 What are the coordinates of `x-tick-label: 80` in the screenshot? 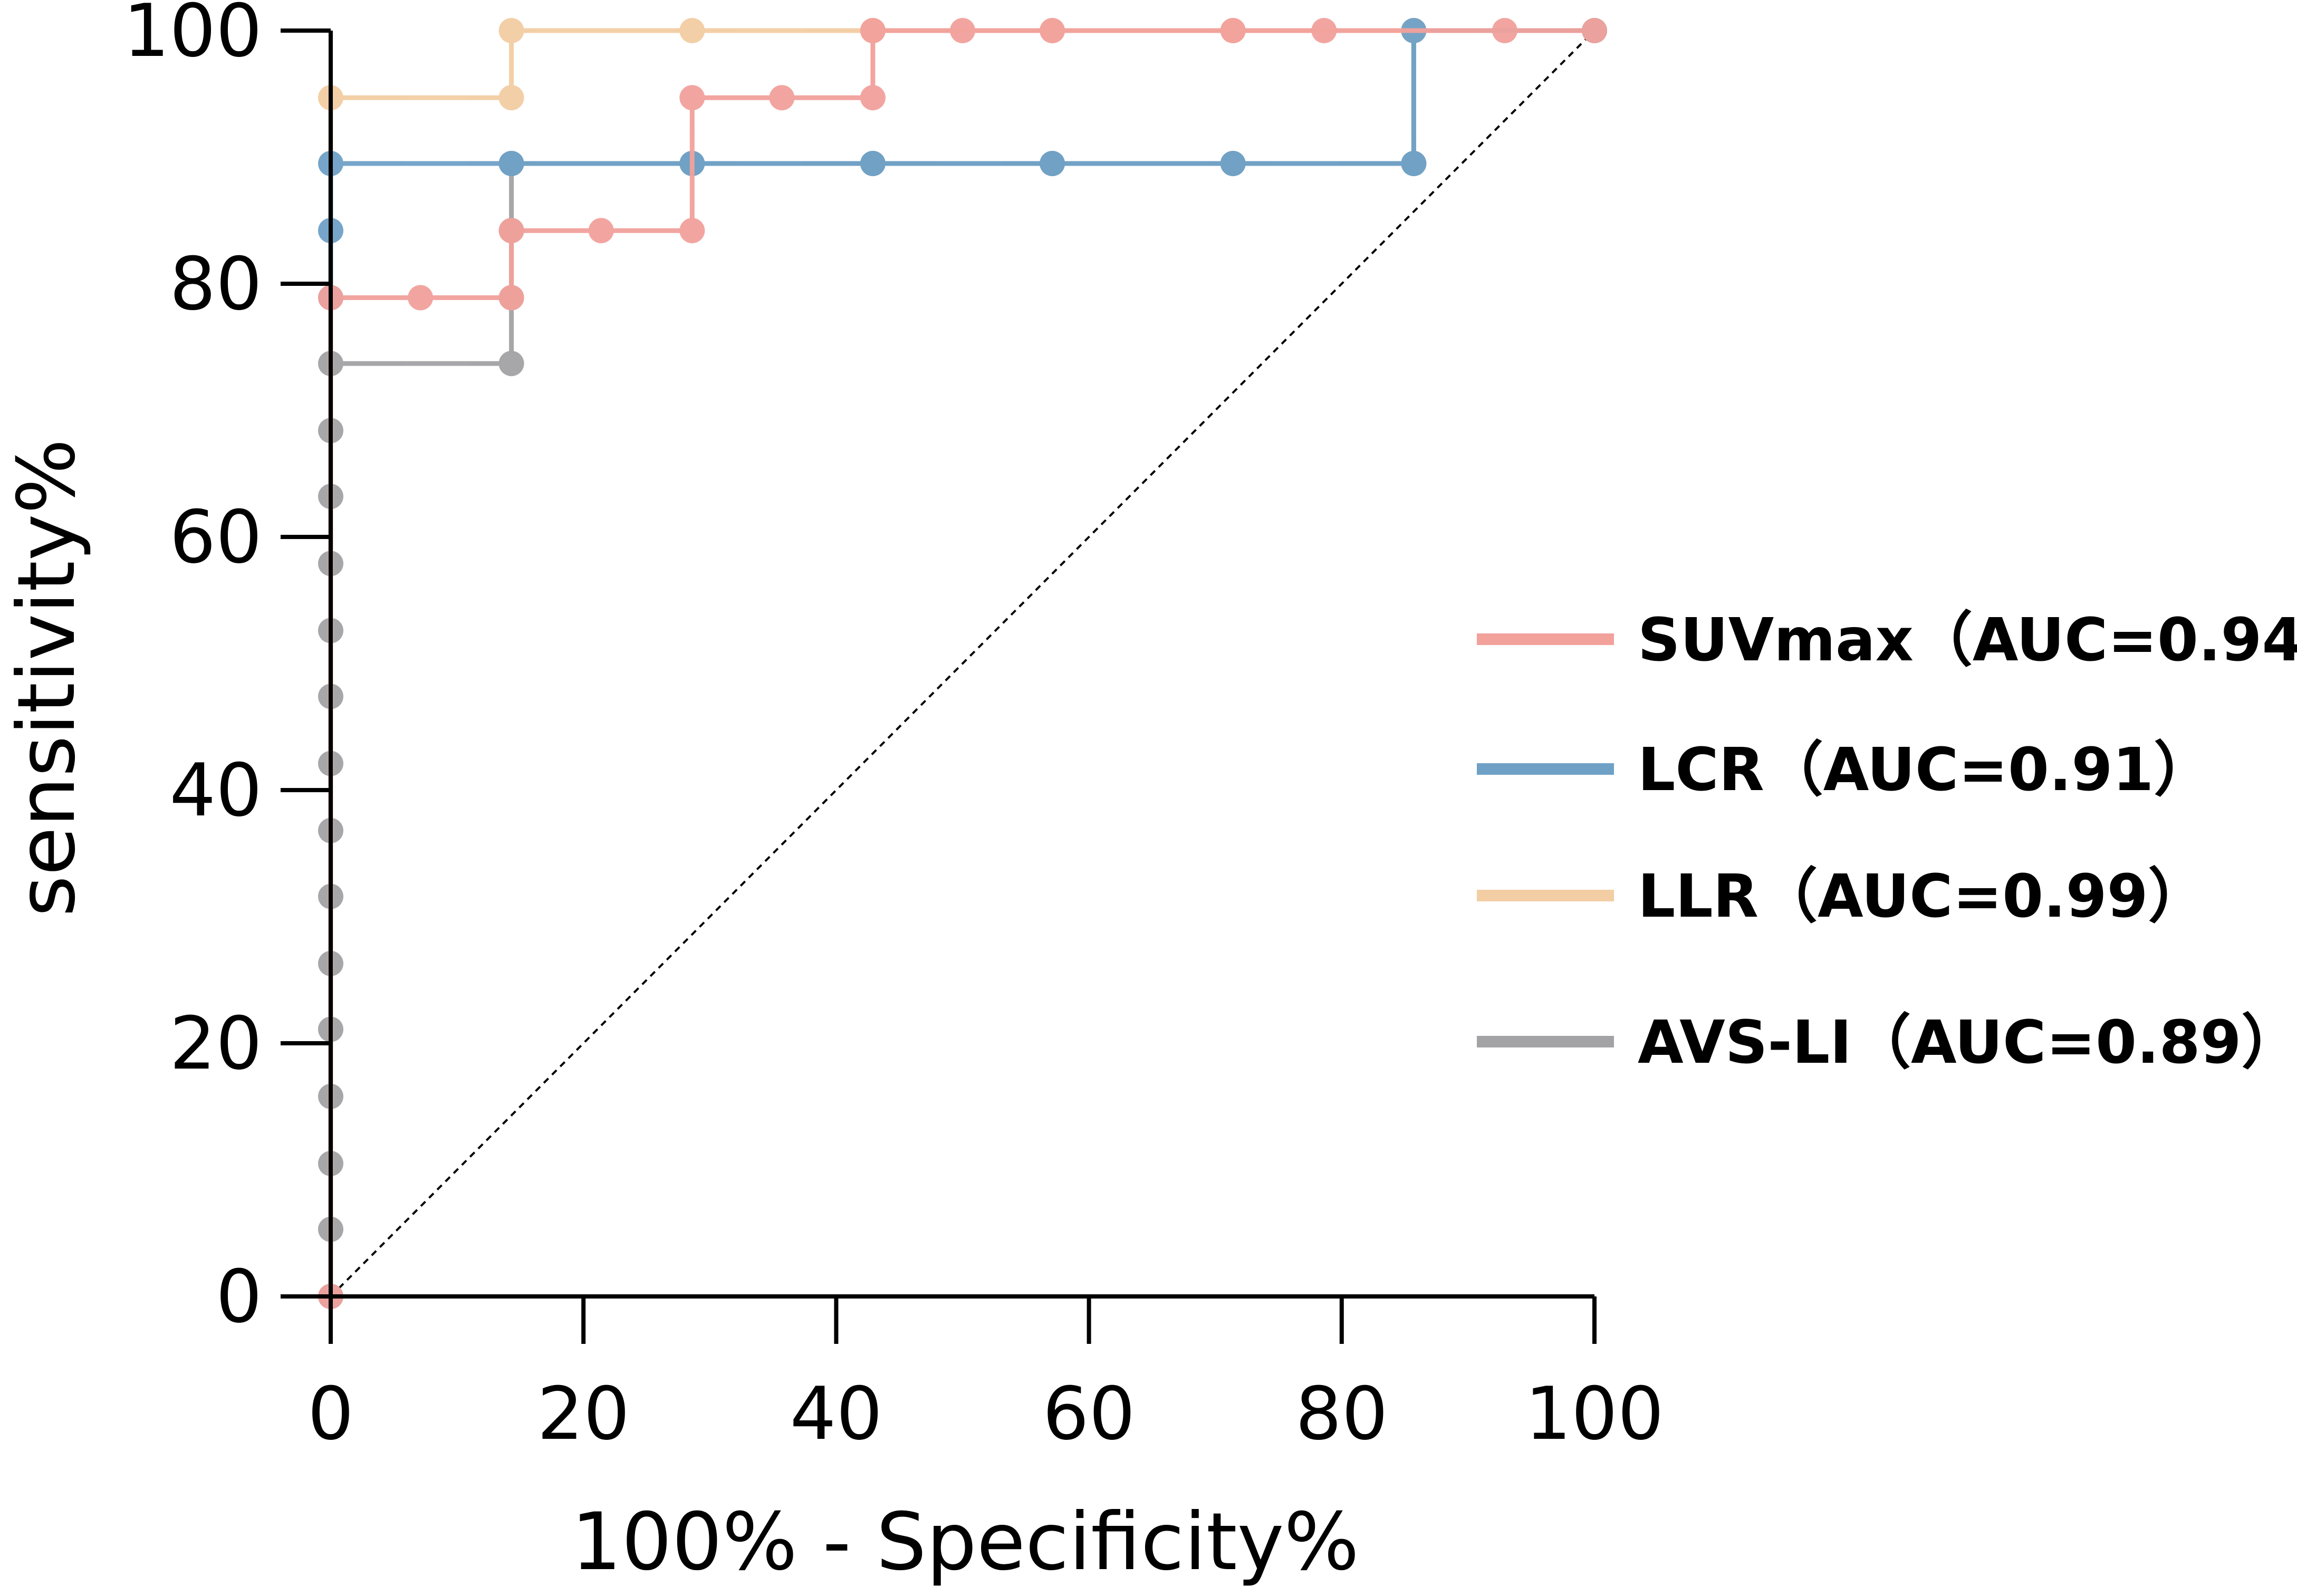 It's located at (1341, 1413).